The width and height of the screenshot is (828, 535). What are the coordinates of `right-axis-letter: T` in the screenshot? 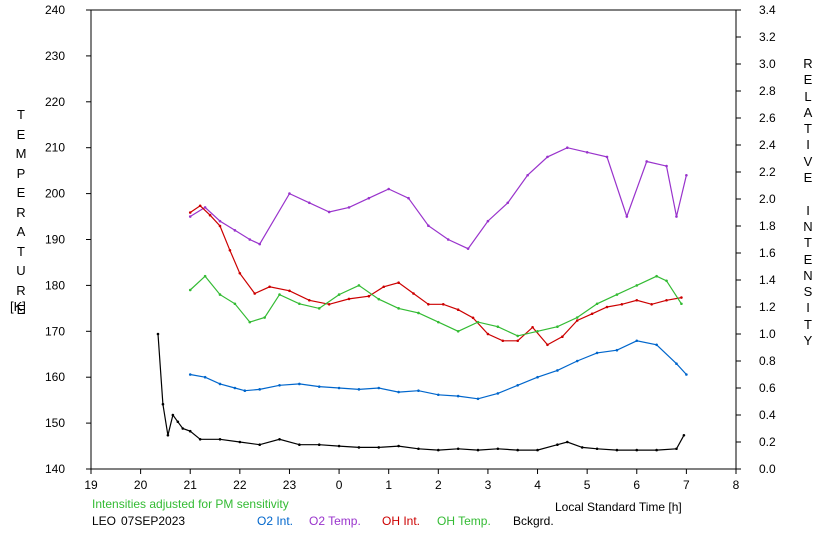 It's located at (808, 243).